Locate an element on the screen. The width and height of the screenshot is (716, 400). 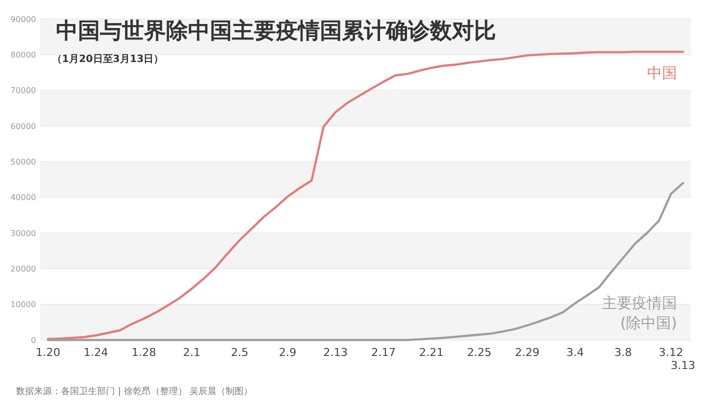
x-tick-label: 3.12 is located at coordinates (671, 352).